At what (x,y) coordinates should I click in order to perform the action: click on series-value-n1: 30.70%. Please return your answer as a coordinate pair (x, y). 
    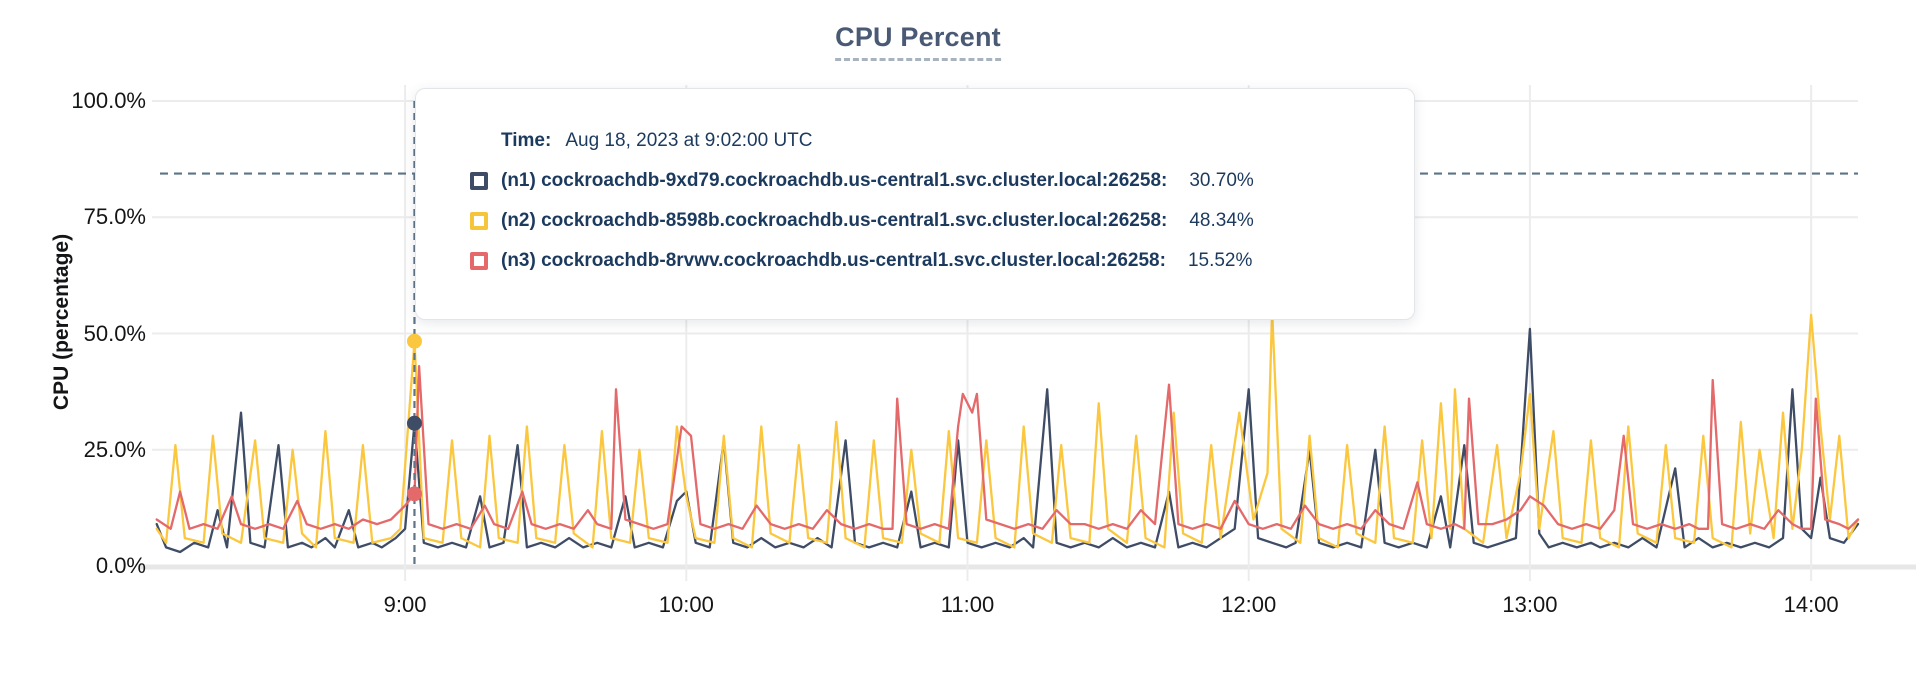
    Looking at the image, I should click on (1221, 180).